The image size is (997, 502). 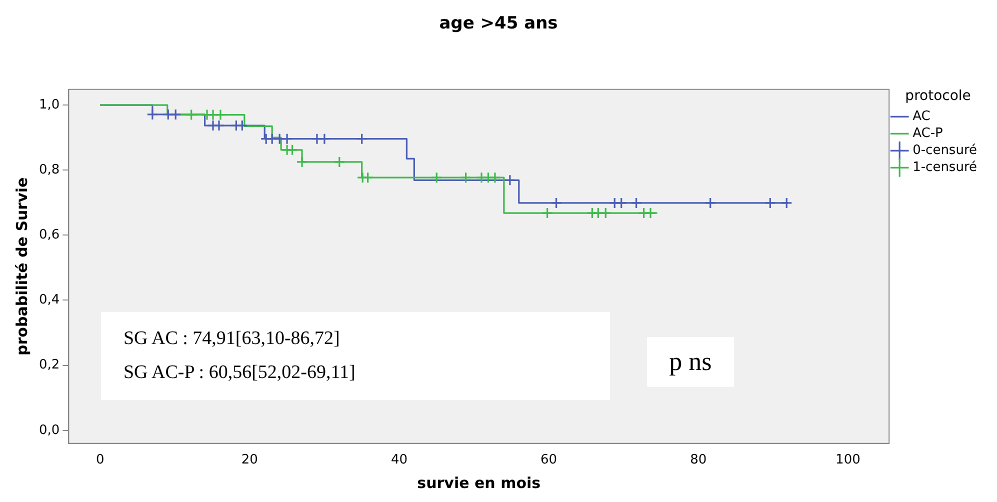 What do you see at coordinates (399, 460) in the screenshot?
I see `x-tick-label: 40` at bounding box center [399, 460].